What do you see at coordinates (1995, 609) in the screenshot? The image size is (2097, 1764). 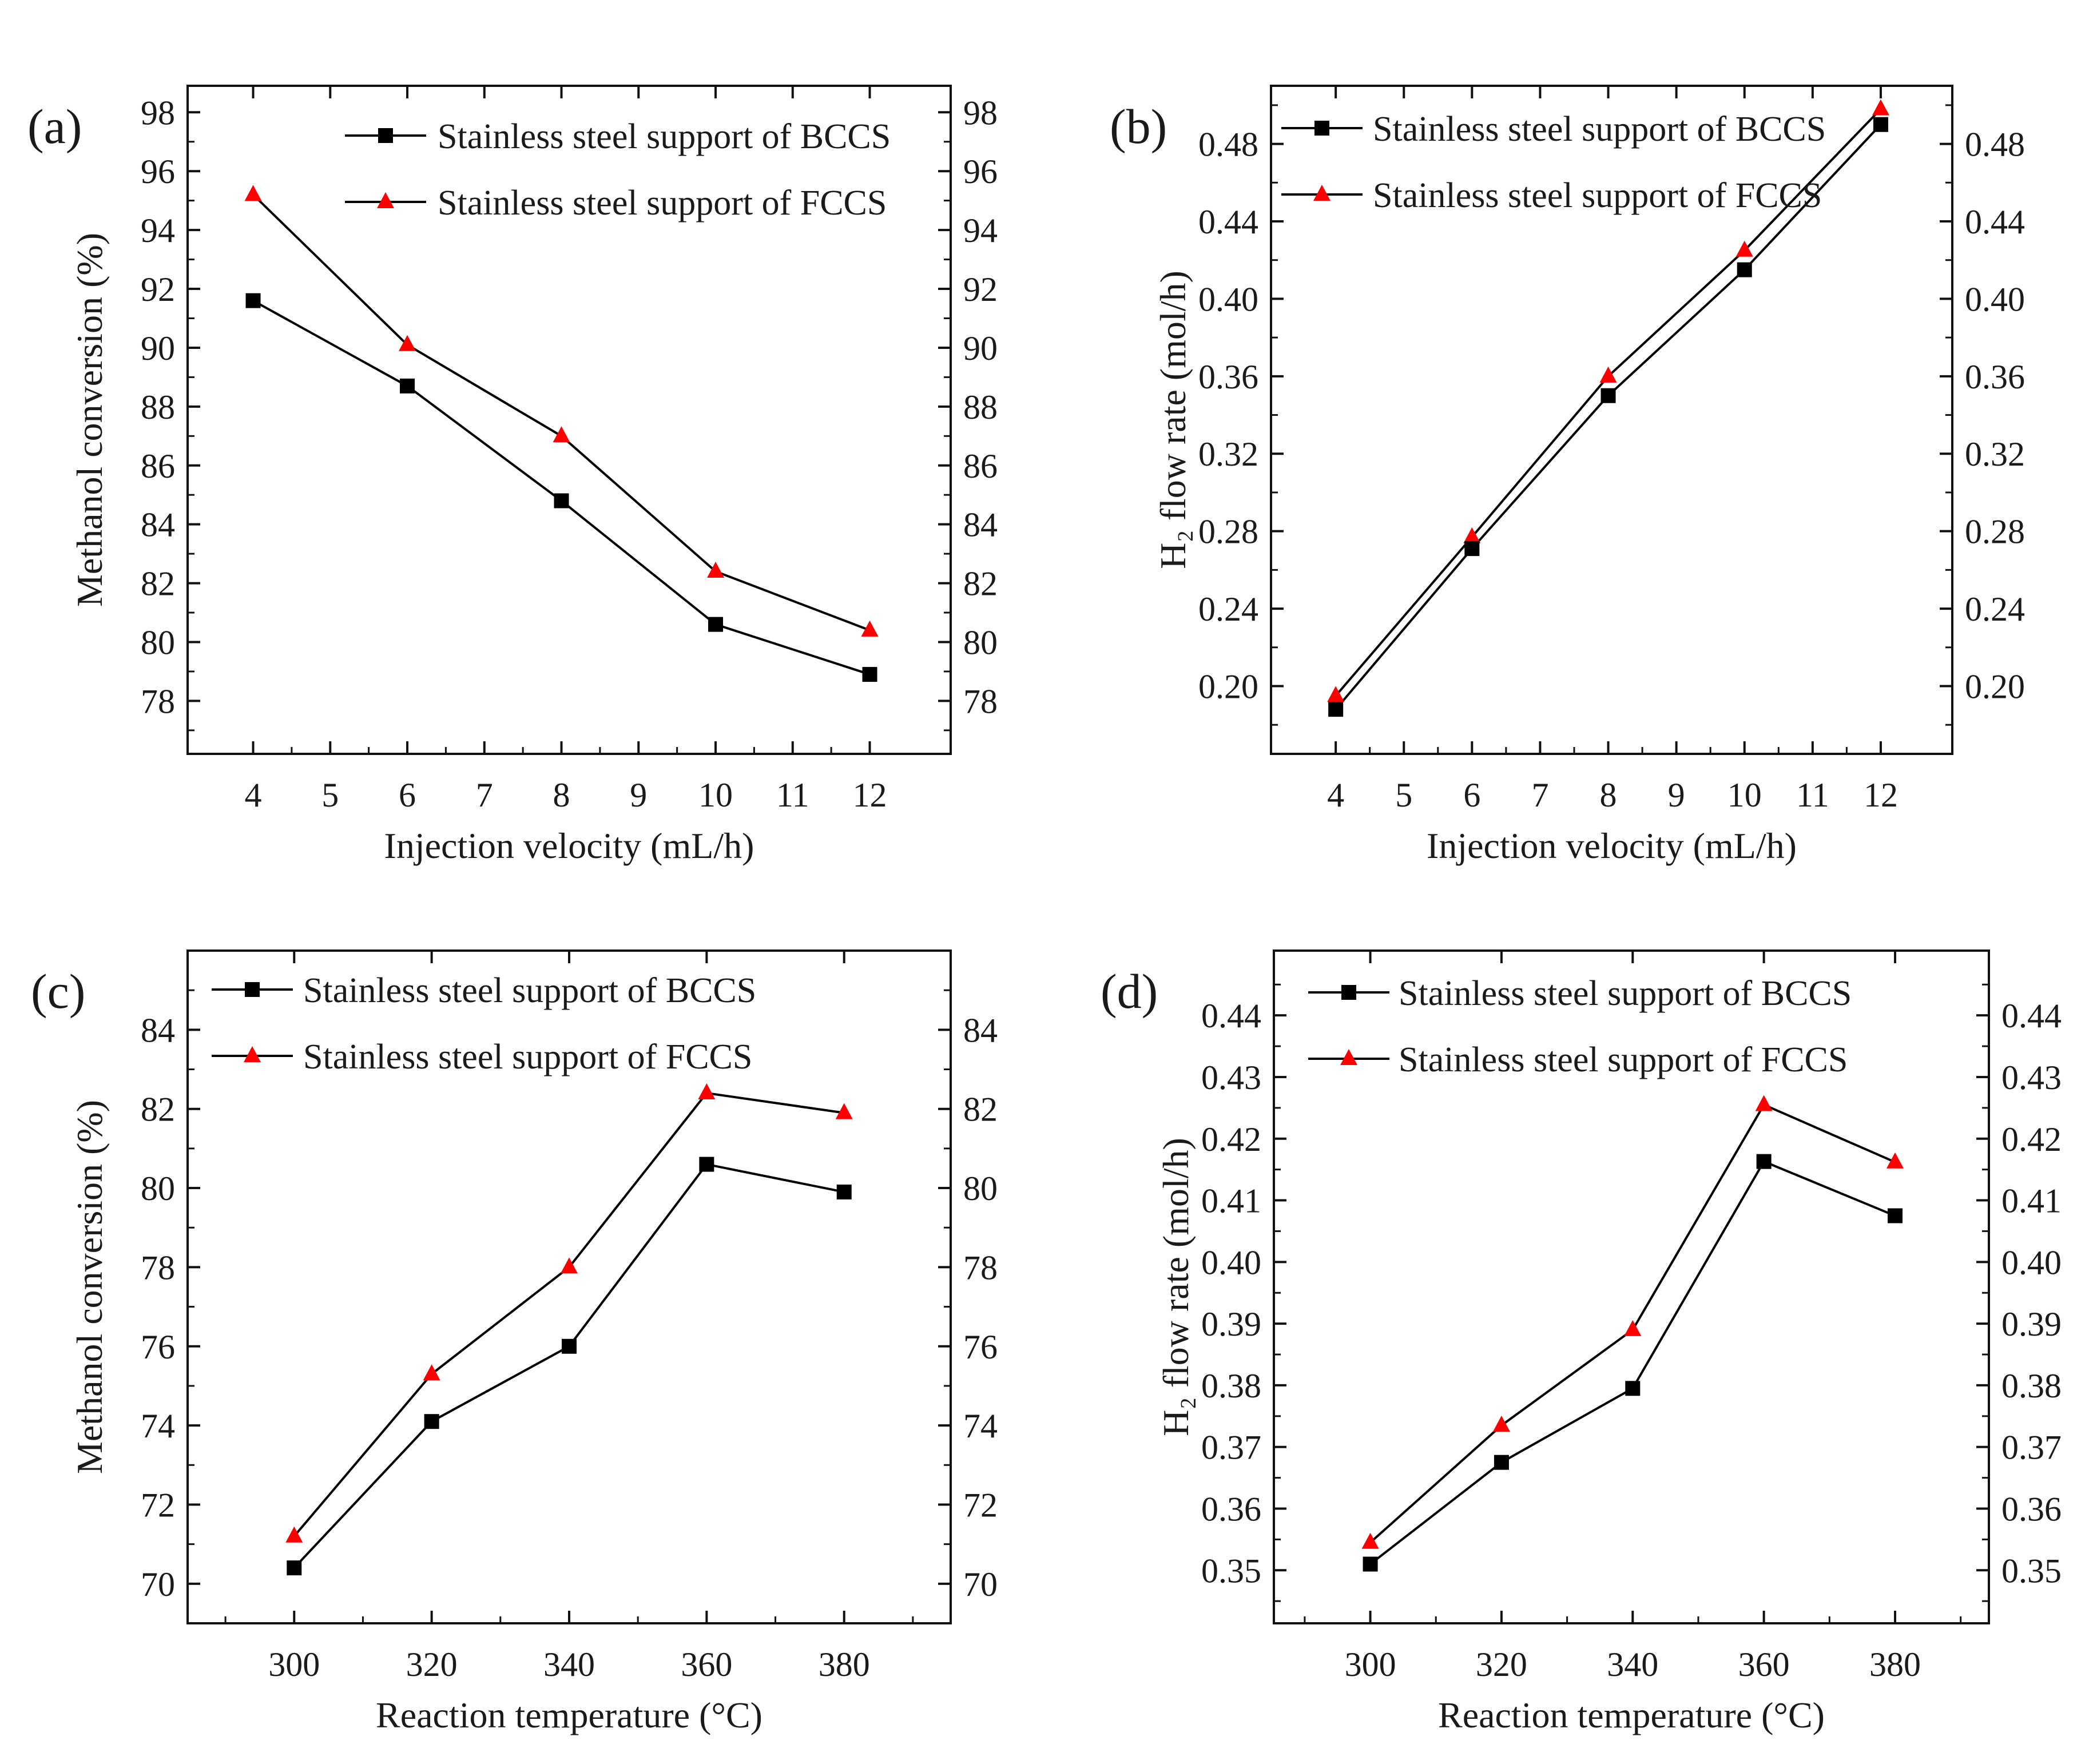 I see `y-tick-label-right: 0.24` at bounding box center [1995, 609].